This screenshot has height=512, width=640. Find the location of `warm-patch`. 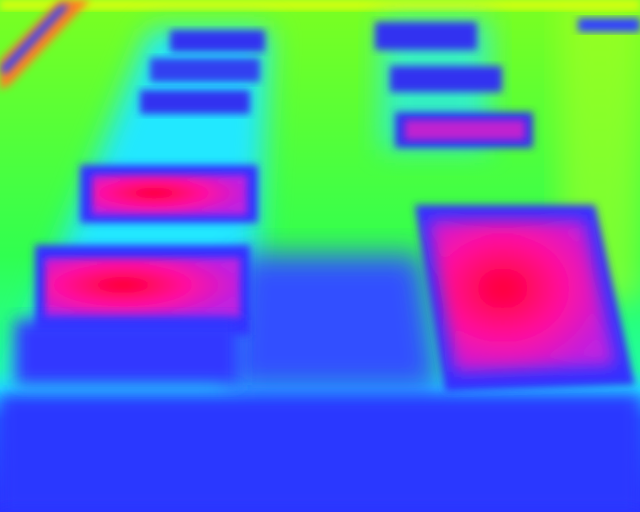

warm-patch is located at coordinates (465, 130).